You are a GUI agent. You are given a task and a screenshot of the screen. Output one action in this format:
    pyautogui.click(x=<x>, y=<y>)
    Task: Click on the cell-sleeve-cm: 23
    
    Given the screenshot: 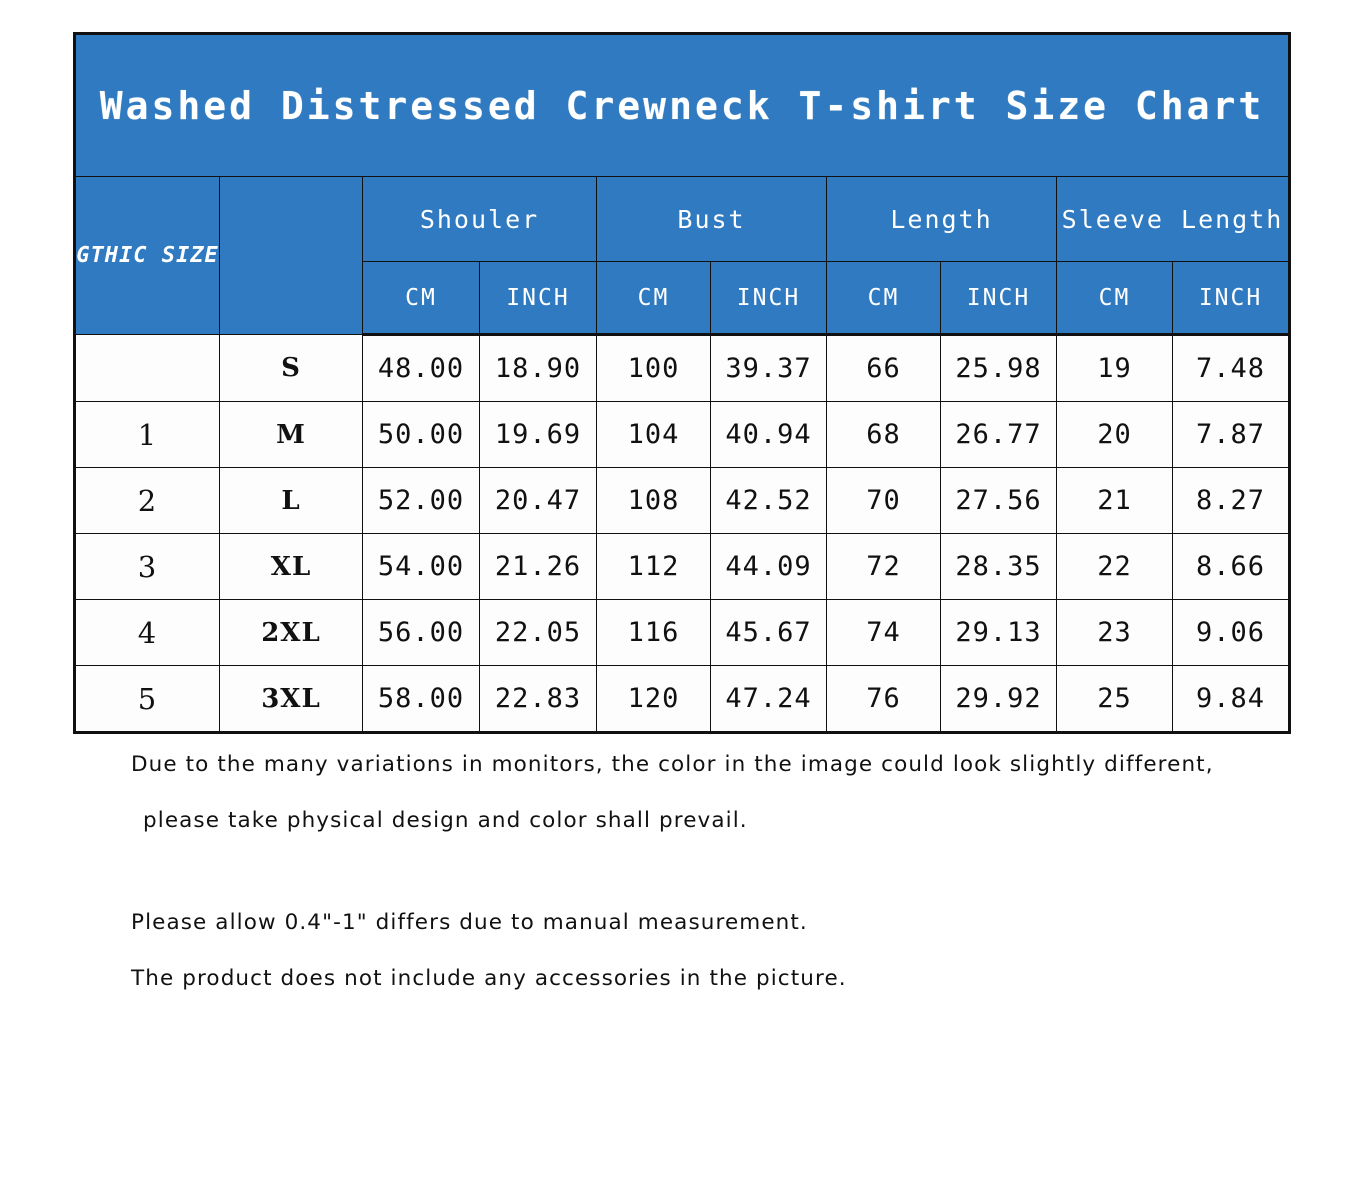 What is the action you would take?
    pyautogui.click(x=1114, y=632)
    